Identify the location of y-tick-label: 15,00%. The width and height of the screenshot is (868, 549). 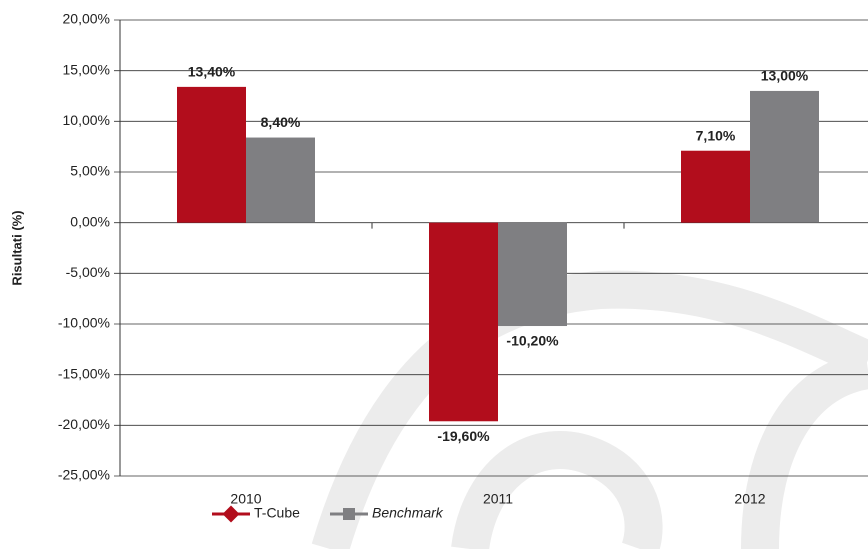
(86, 69).